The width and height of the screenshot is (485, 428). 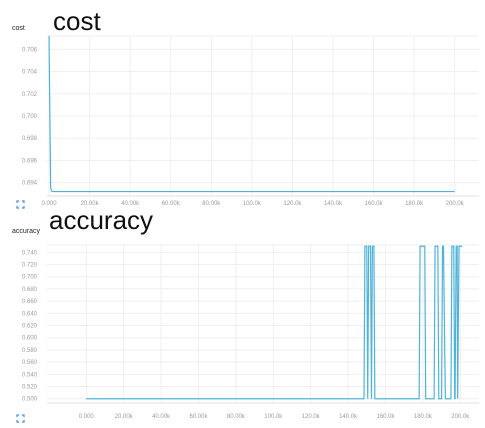 What do you see at coordinates (30, 339) in the screenshot?
I see `y-tick-label: 0.600` at bounding box center [30, 339].